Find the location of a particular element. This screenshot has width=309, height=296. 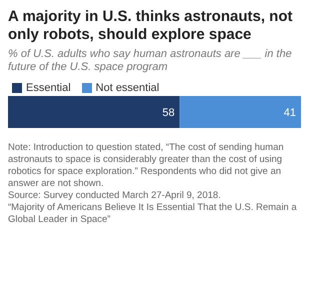

data-label: 58 is located at coordinates (168, 112).